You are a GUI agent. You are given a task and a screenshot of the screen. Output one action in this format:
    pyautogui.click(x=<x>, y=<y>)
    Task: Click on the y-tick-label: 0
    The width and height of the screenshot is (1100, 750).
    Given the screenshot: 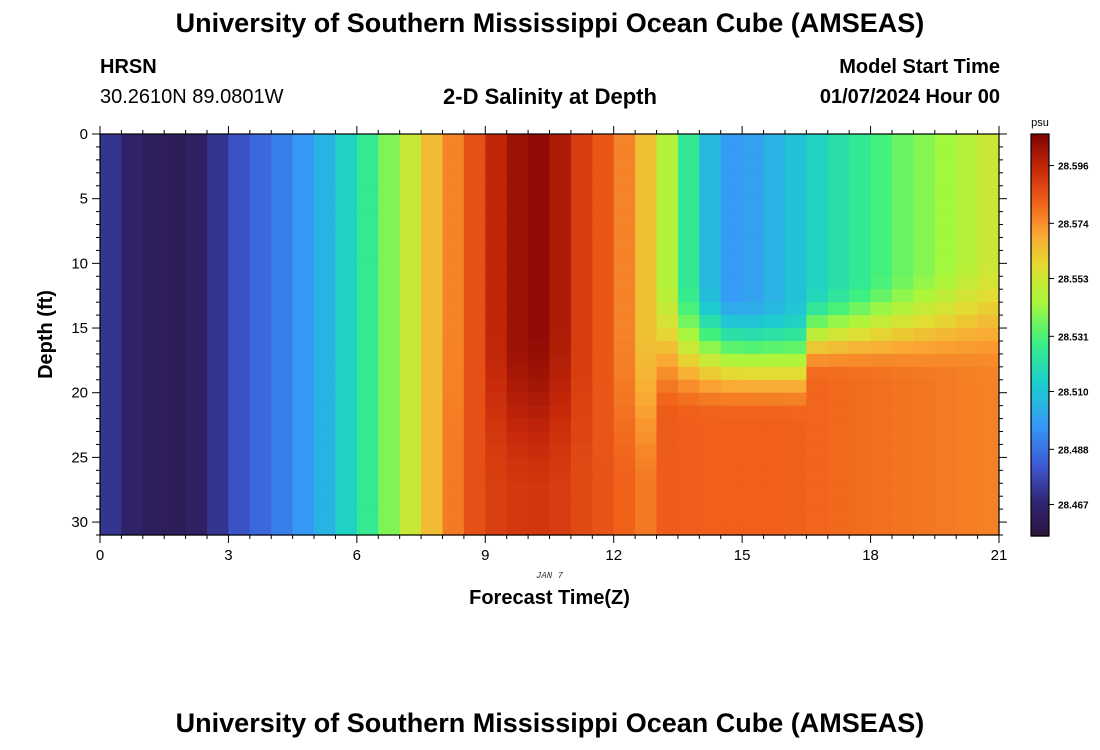 What is the action you would take?
    pyautogui.click(x=84, y=134)
    